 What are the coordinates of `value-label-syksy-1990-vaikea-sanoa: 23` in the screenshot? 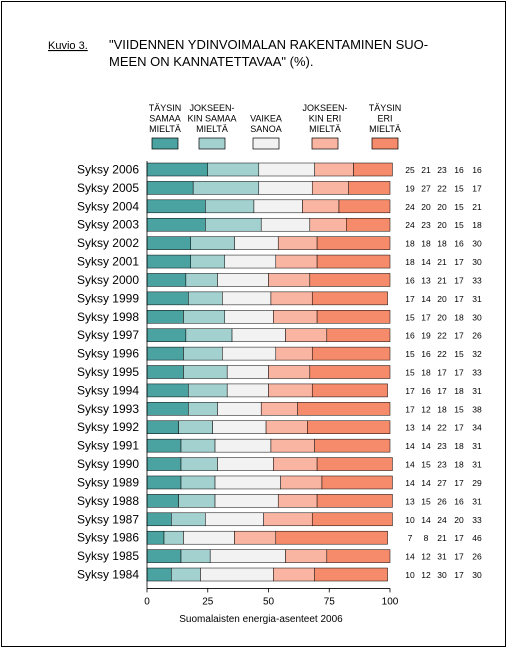 It's located at (442, 465).